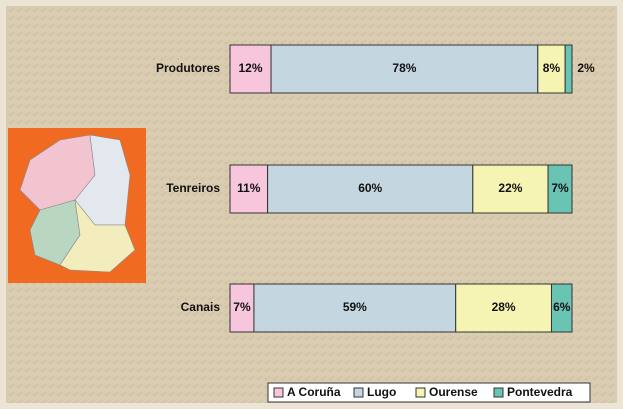  I want to click on legend-label: Pontevedra, so click(540, 392).